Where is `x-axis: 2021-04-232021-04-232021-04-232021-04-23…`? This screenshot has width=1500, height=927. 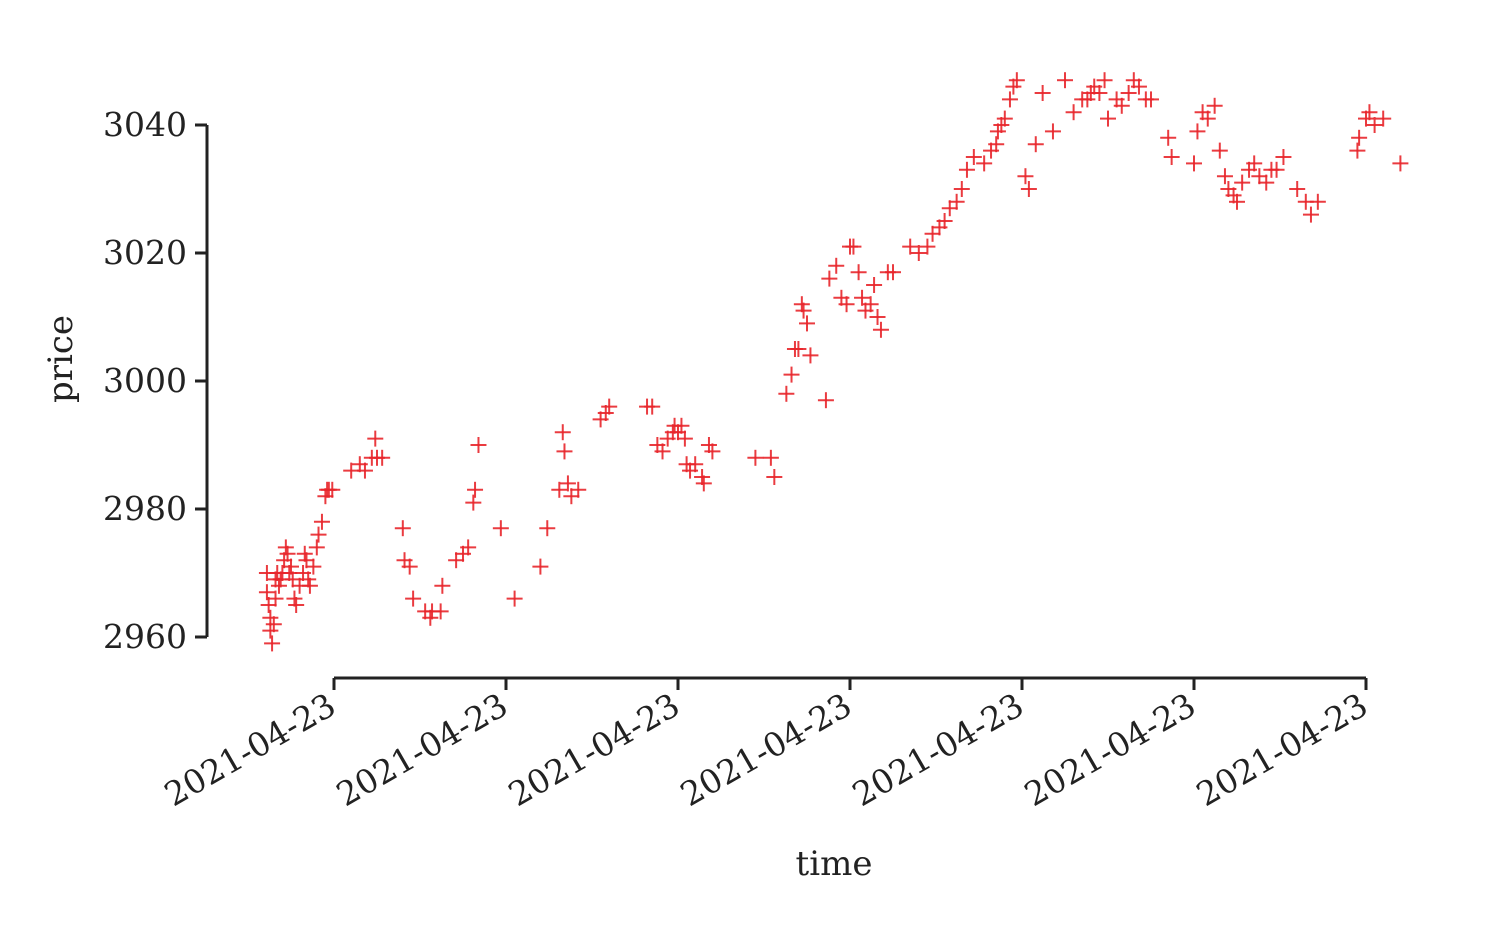
x-axis: 2021-04-232021-04-232021-04-232021-04-23… is located at coordinates (766, 745).